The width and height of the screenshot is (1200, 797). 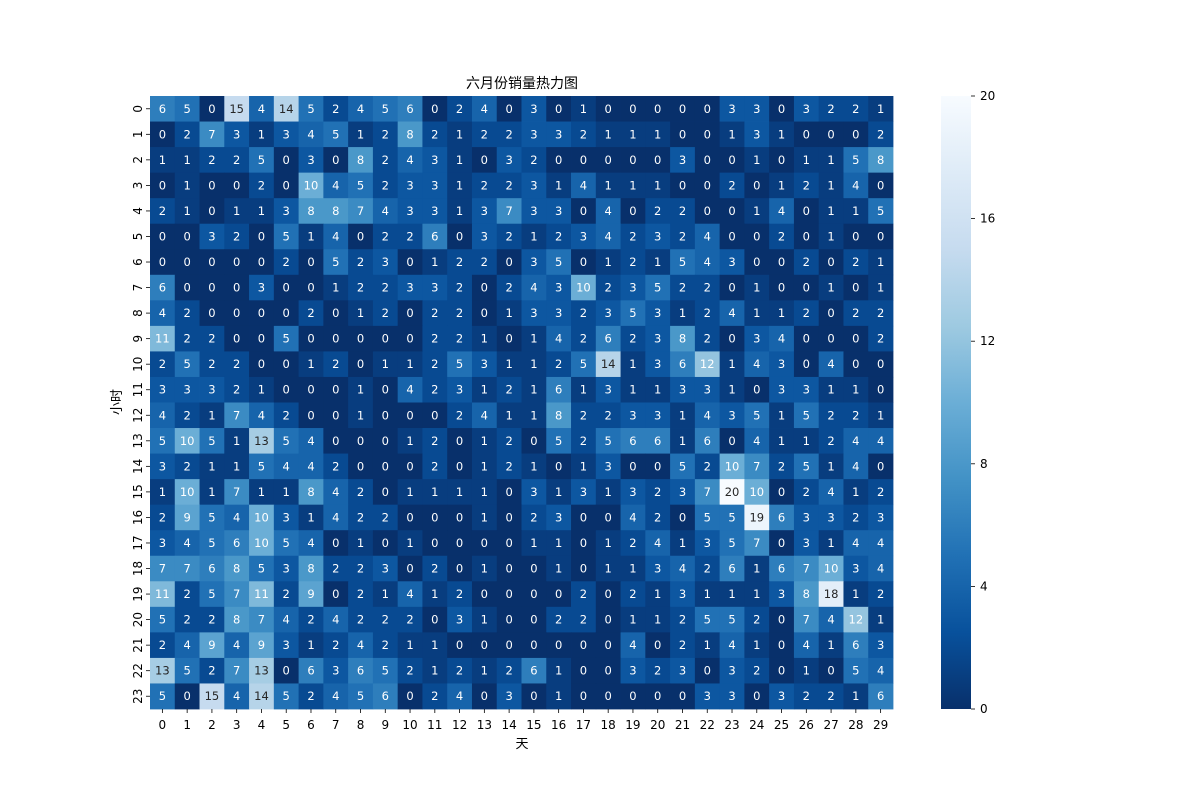 I want to click on x-tick-label: 7, so click(x=336, y=725).